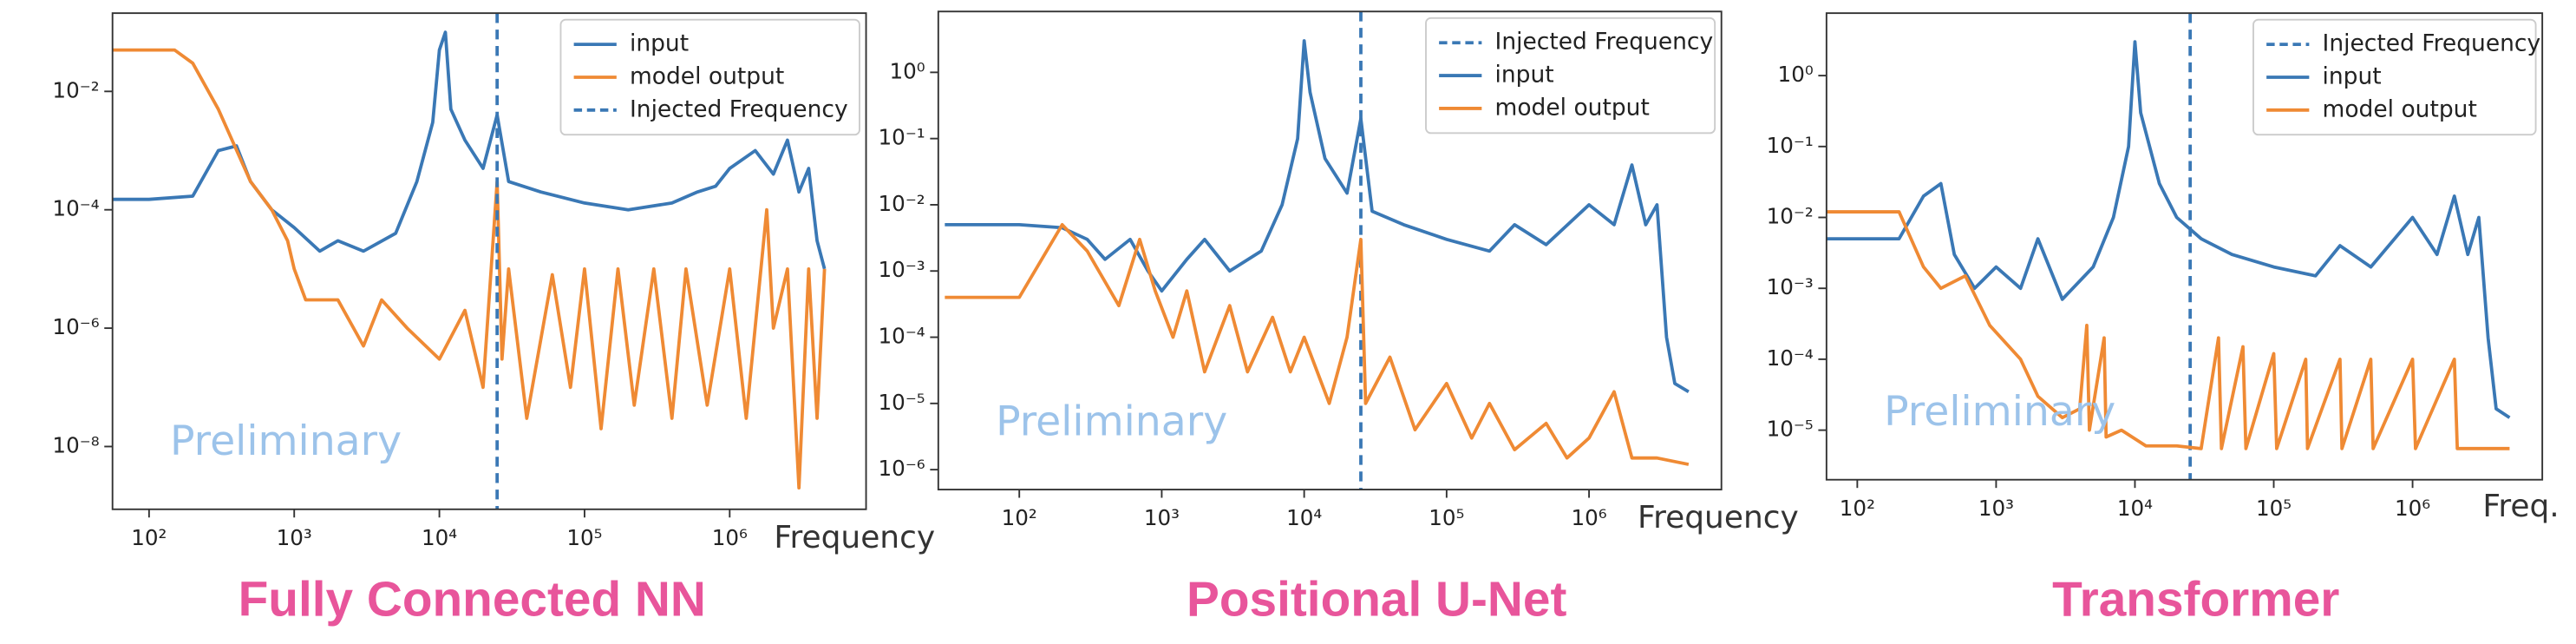 Image resolution: width=2576 pixels, height=644 pixels. Describe the element at coordinates (2520, 506) in the screenshot. I see `x-axis-label: Freq.` at that location.